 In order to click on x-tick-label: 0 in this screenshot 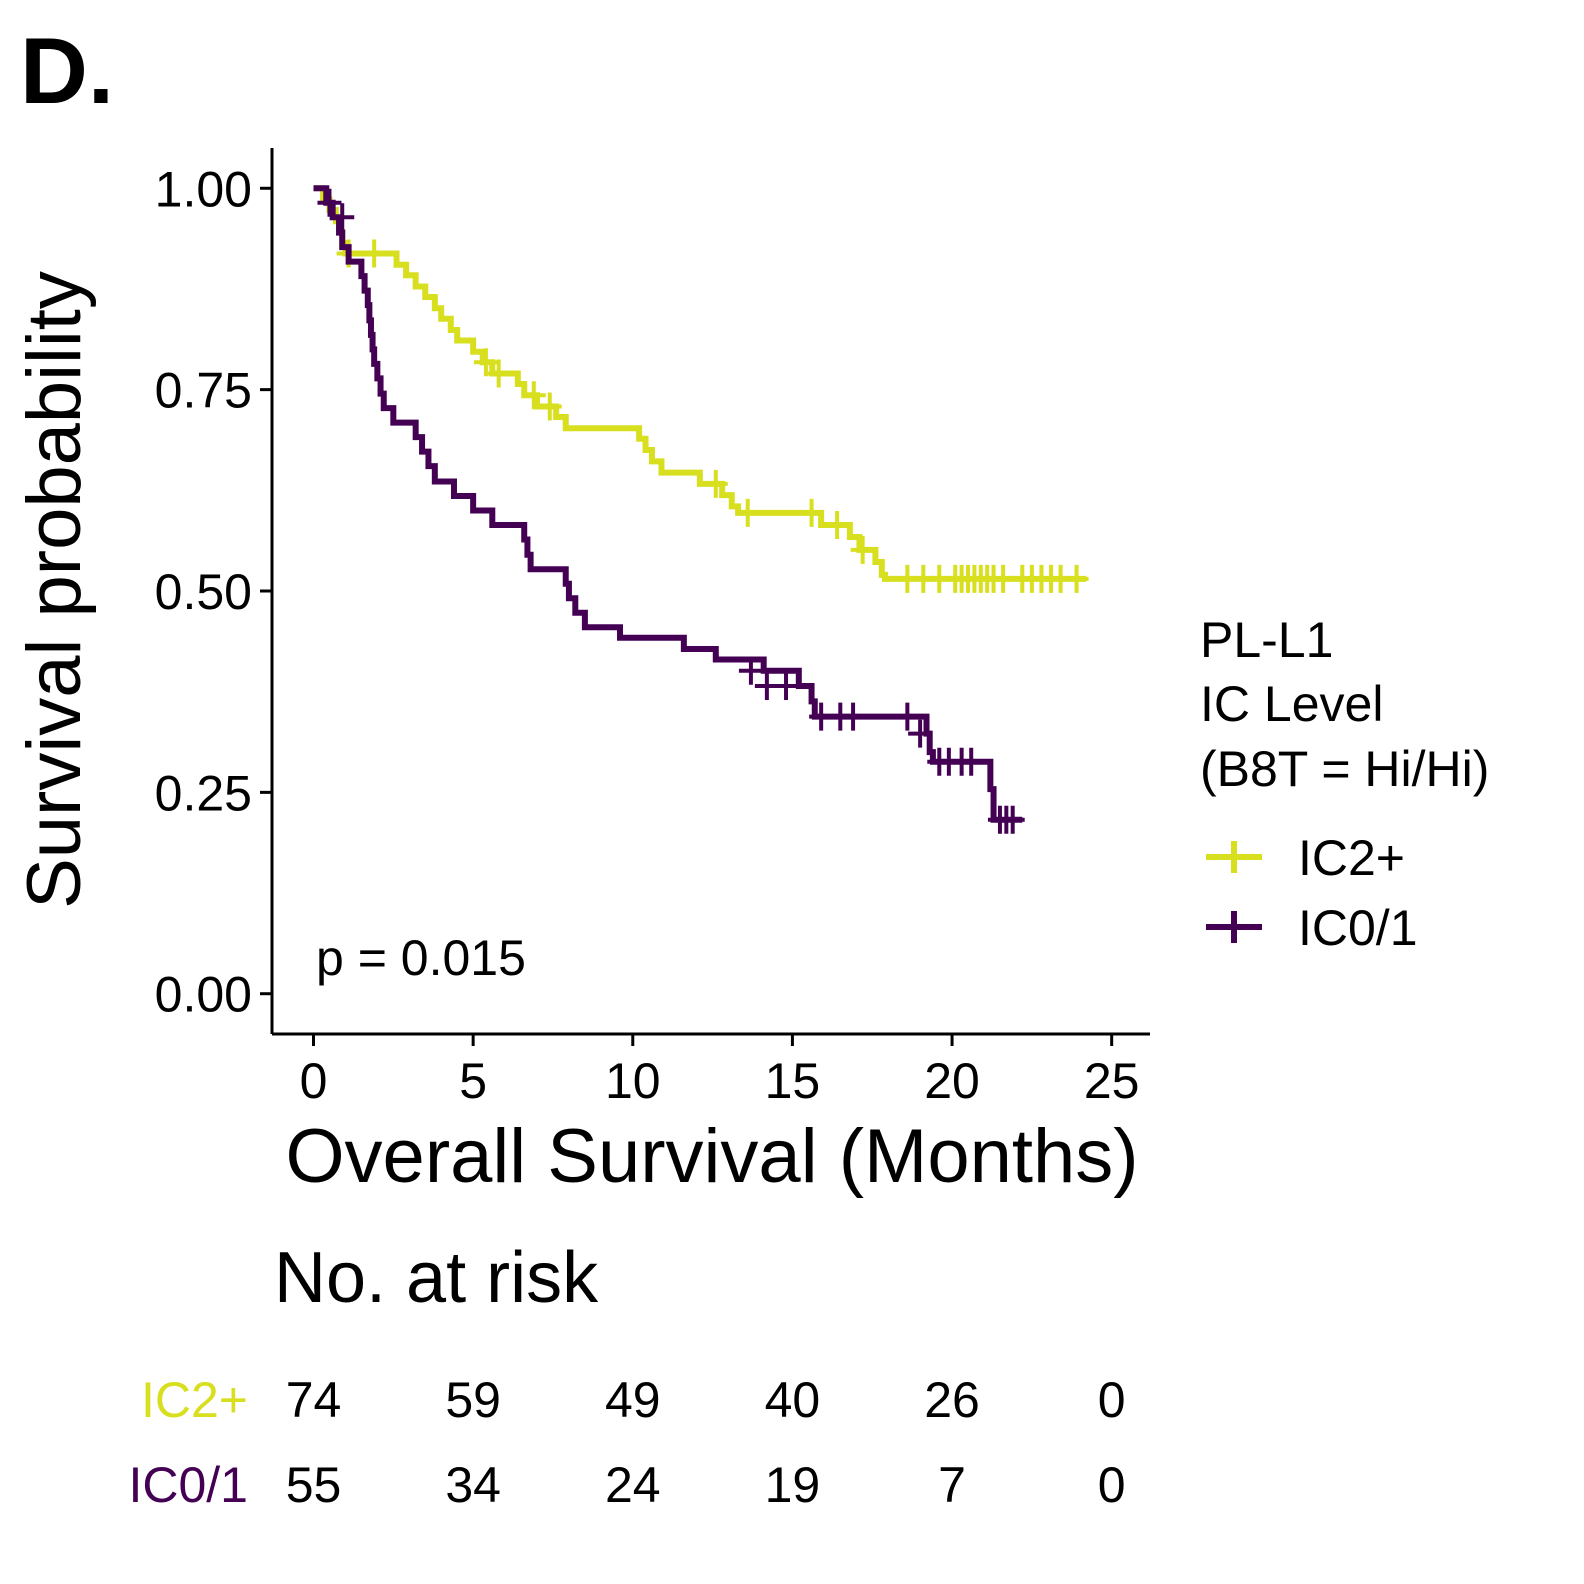, I will do `click(314, 1081)`.